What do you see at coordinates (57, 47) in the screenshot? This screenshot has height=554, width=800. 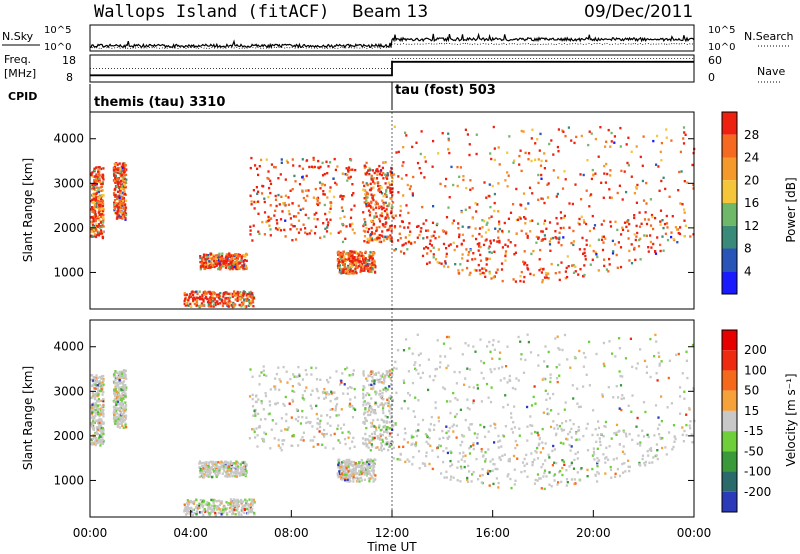 I see `noise-left-tick-bottom: 10^0` at bounding box center [57, 47].